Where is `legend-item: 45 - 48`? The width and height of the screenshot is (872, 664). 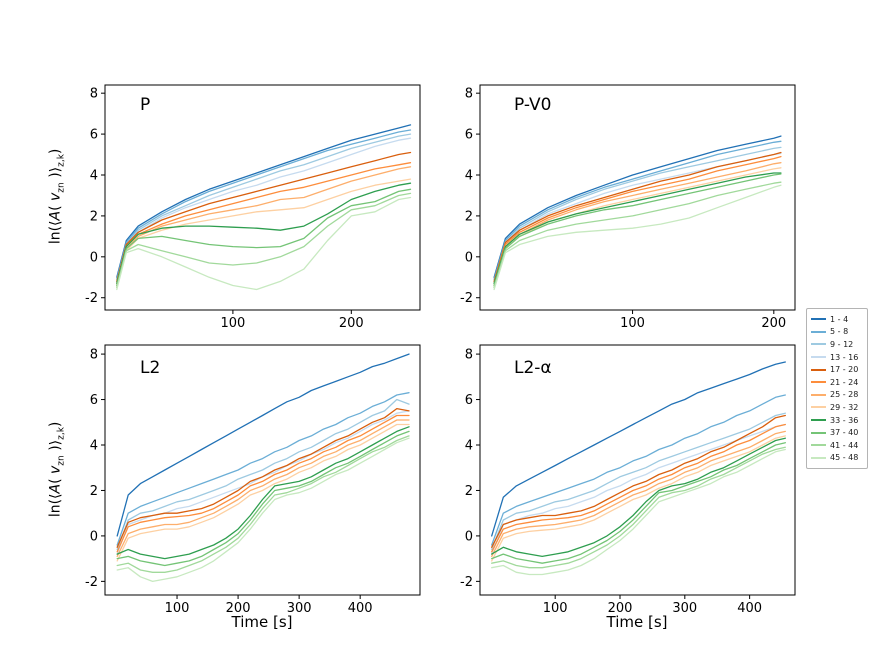 legend-item: 45 - 48 is located at coordinates (837, 458).